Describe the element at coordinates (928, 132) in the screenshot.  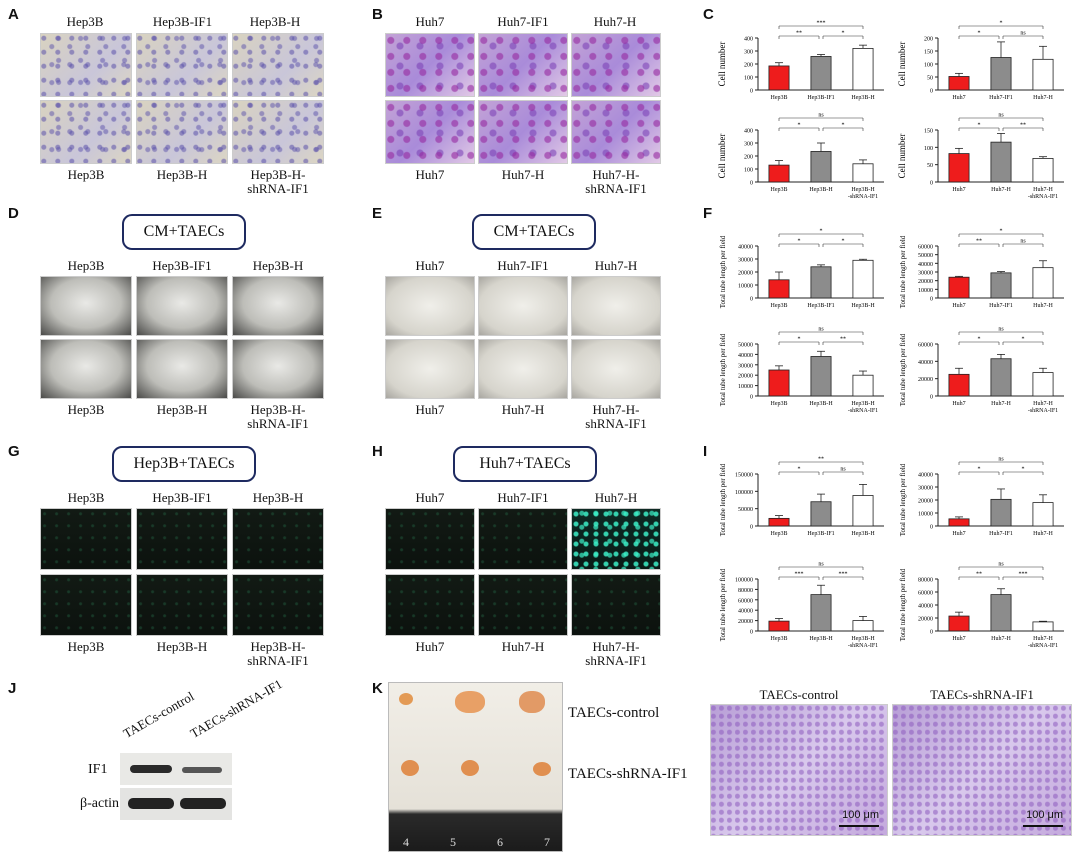
I see `y-tick-label: 150` at that location.